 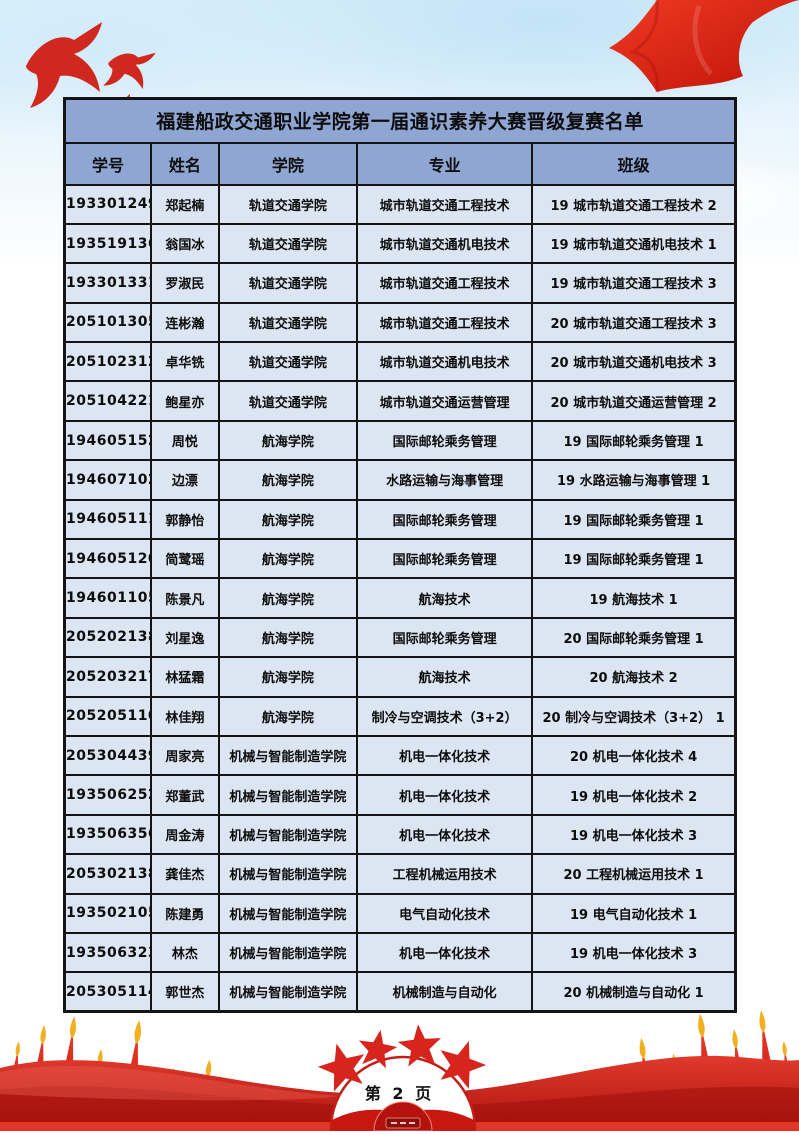 What do you see at coordinates (108, 677) in the screenshot?
I see `cell-student-id: 205203217` at bounding box center [108, 677].